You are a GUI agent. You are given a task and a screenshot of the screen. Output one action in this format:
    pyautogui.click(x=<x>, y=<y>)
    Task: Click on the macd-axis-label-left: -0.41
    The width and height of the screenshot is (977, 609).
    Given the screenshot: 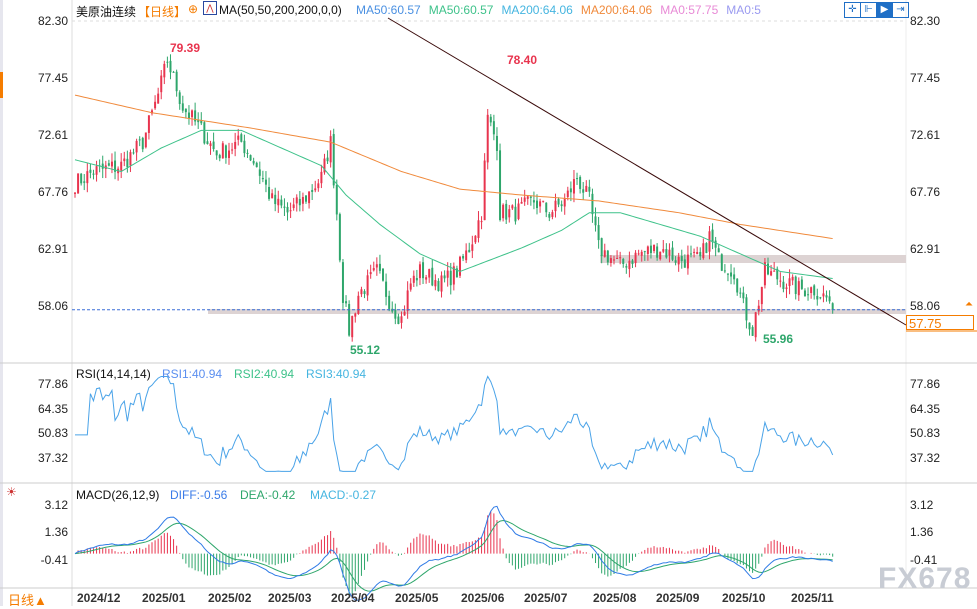 What is the action you would take?
    pyautogui.click(x=54, y=560)
    